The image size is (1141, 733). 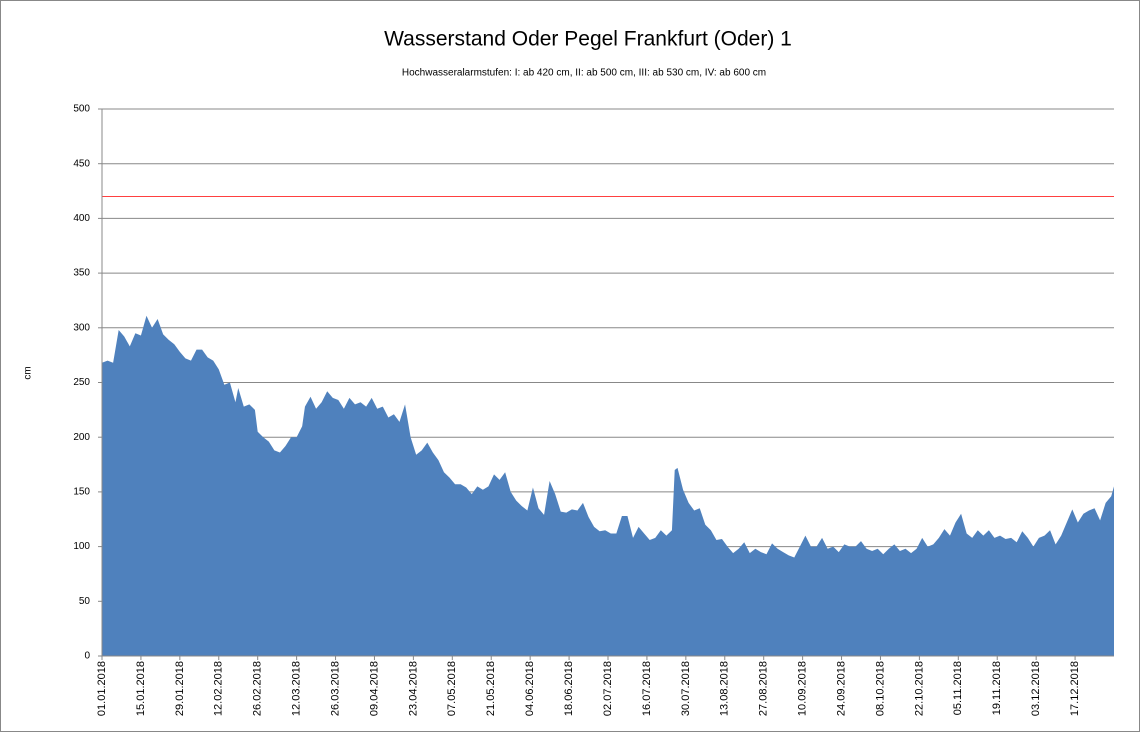 I want to click on y-axis-label: cm, so click(x=28, y=372).